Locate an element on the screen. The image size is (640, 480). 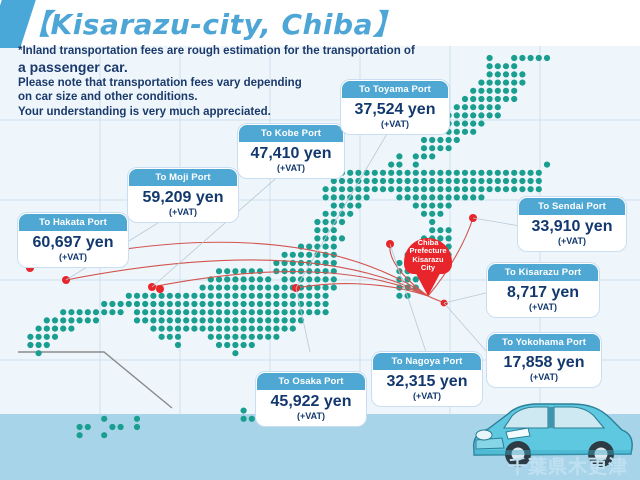
port-callout-fee: 17,858 yen is located at coordinates (544, 361).